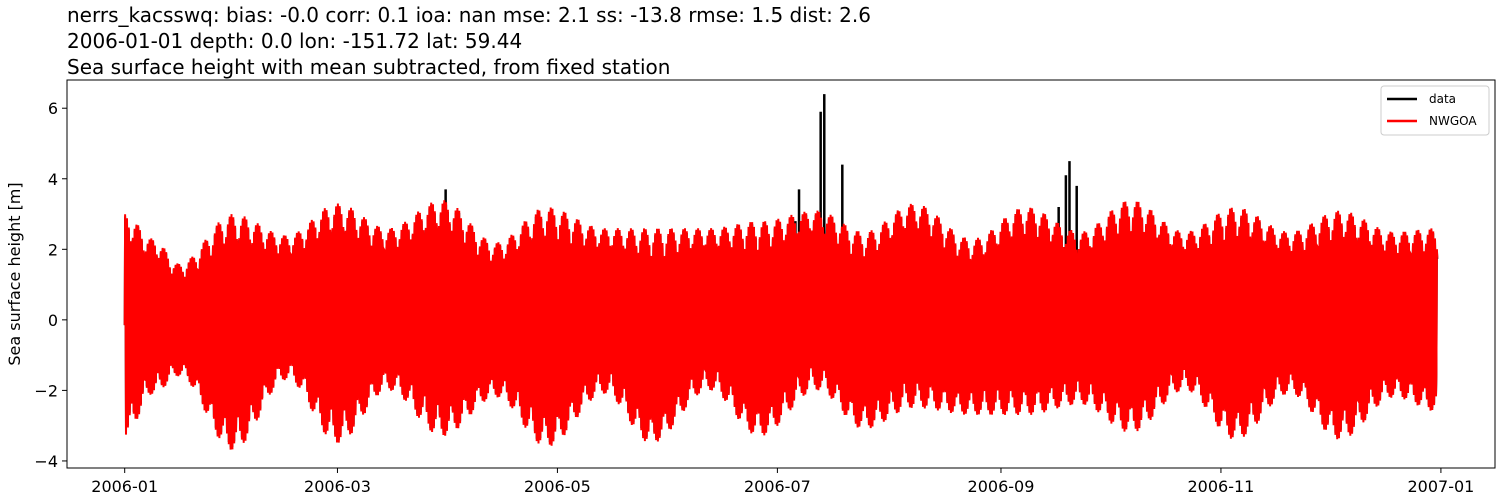 This screenshot has height=500, width=1500. What do you see at coordinates (53, 108) in the screenshot?
I see `y-tick-label: 6` at bounding box center [53, 108].